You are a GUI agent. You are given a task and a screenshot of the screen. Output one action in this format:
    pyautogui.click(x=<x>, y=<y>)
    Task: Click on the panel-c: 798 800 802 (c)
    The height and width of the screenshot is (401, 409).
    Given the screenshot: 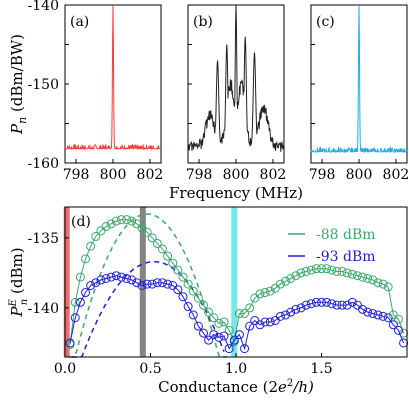 What is the action you would take?
    pyautogui.click(x=359, y=93)
    